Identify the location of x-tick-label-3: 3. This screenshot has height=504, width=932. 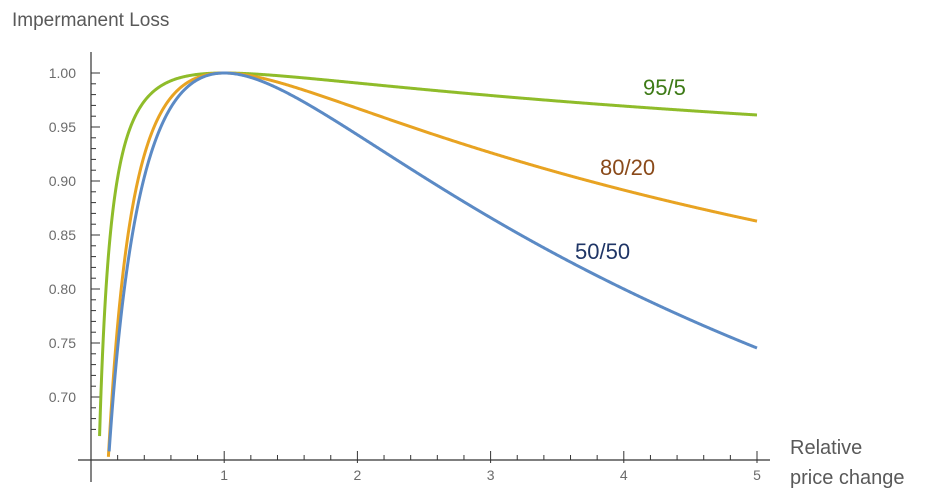
(491, 475).